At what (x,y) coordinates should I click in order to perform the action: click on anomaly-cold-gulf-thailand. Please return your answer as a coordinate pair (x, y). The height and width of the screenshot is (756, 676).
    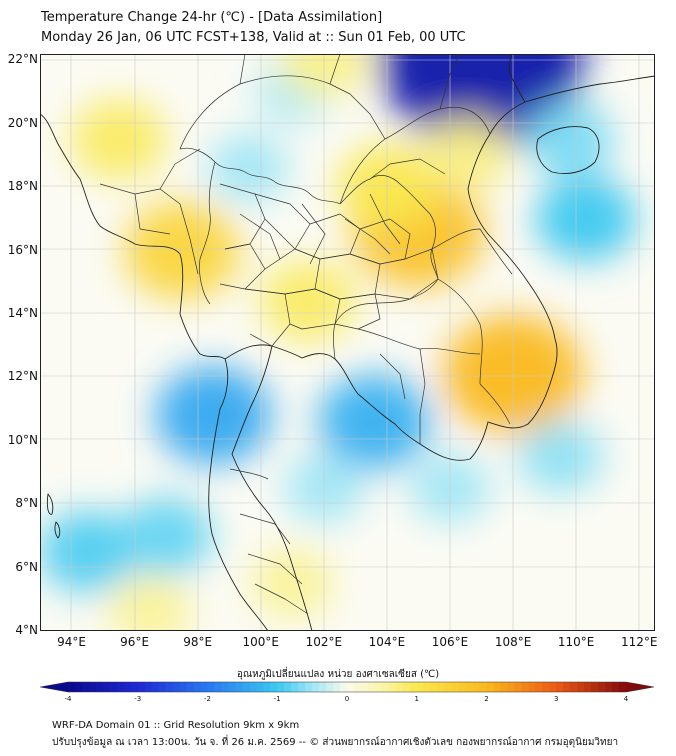
    Looking at the image, I should click on (374, 422).